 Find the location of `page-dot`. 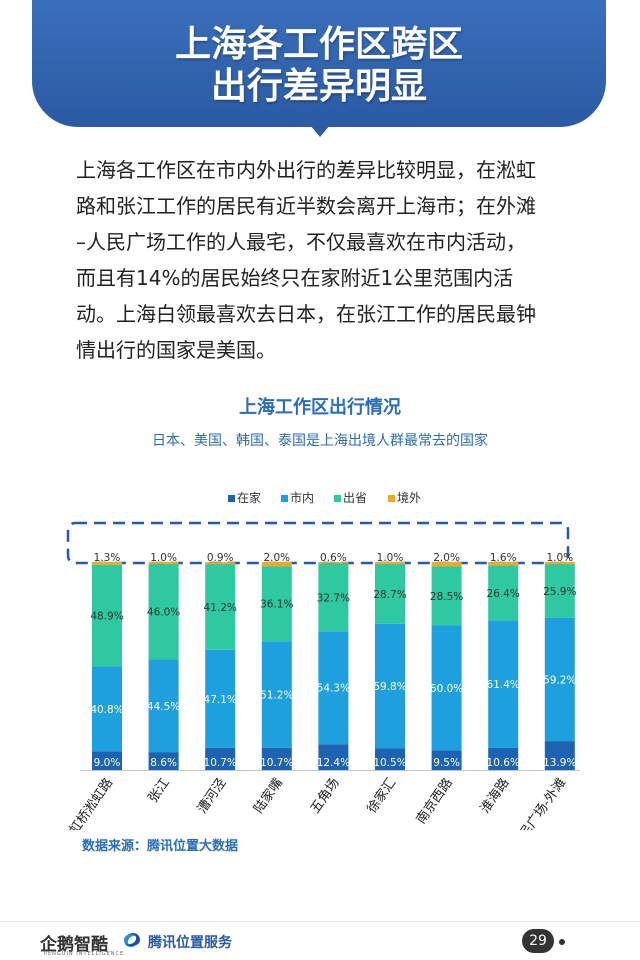

page-dot is located at coordinates (562, 942).